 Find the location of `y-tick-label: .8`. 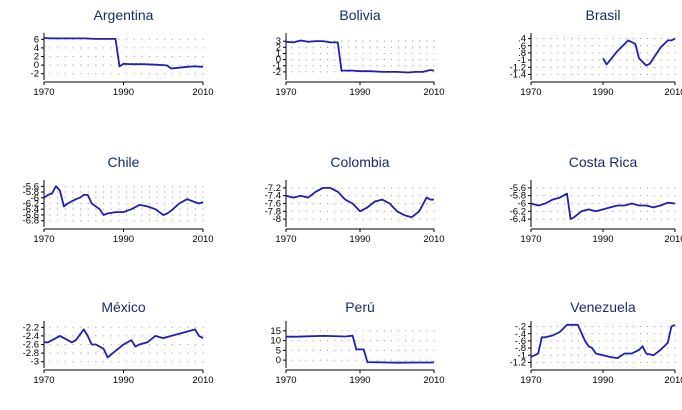

y-tick-label: .8 is located at coordinates (522, 53).